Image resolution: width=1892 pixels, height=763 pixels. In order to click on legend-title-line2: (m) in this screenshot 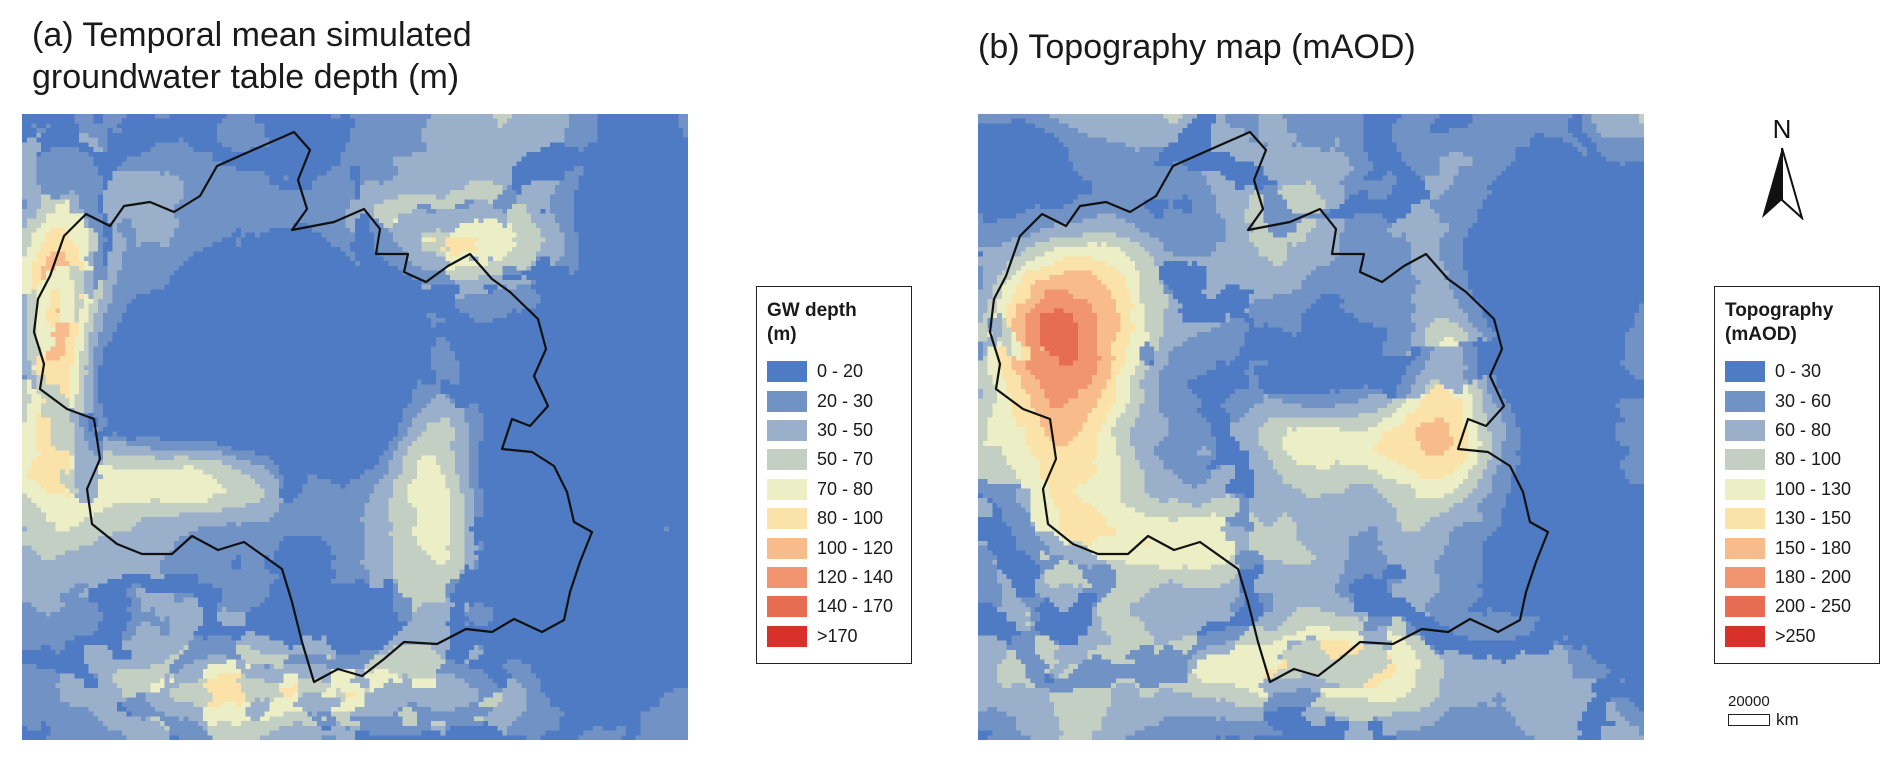, I will do `click(782, 334)`.